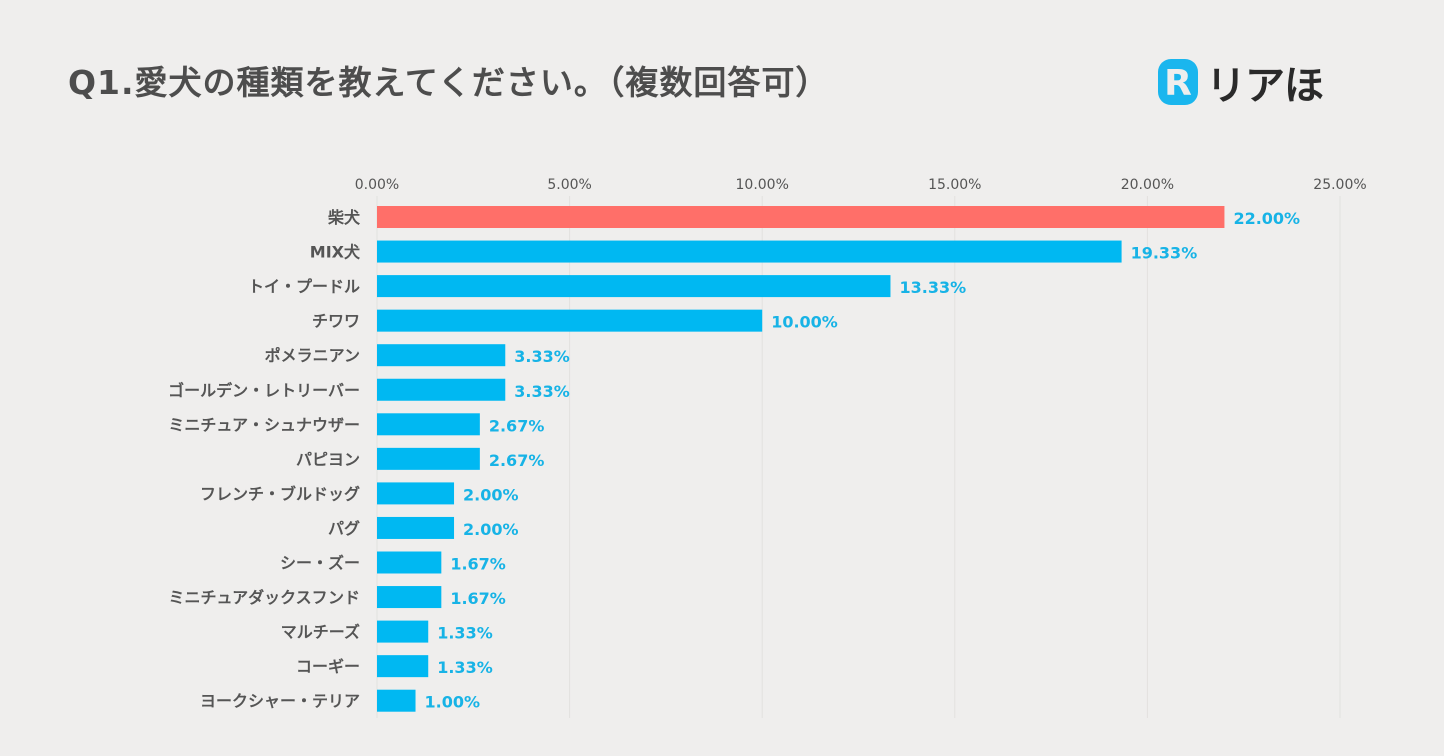 The width and height of the screenshot is (1444, 756). Describe the element at coordinates (280, 493) in the screenshot. I see `category-label: フレンチ・ブルドッグ` at that location.